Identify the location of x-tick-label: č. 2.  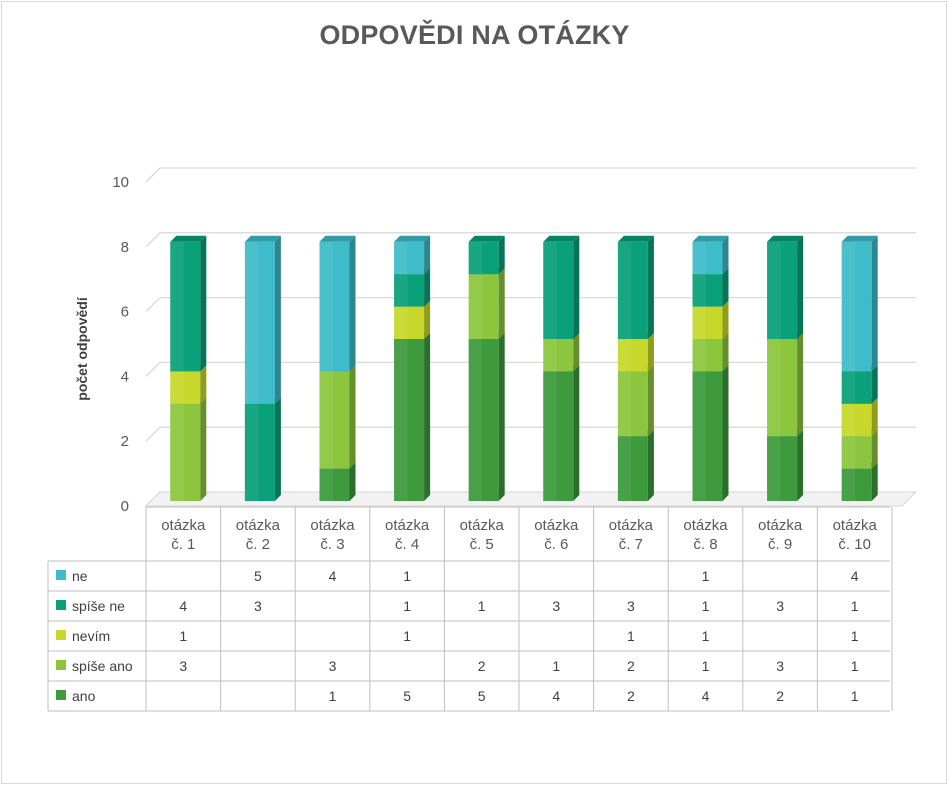
(258, 544).